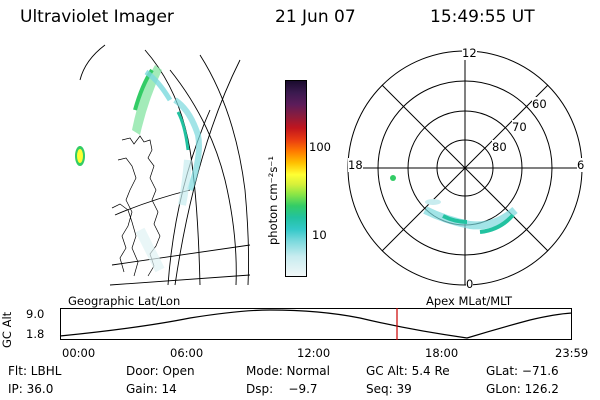 Image resolution: width=600 pixels, height=400 pixels. What do you see at coordinates (288, 371) in the screenshot?
I see `mode-readout: Mode: Normal` at bounding box center [288, 371].